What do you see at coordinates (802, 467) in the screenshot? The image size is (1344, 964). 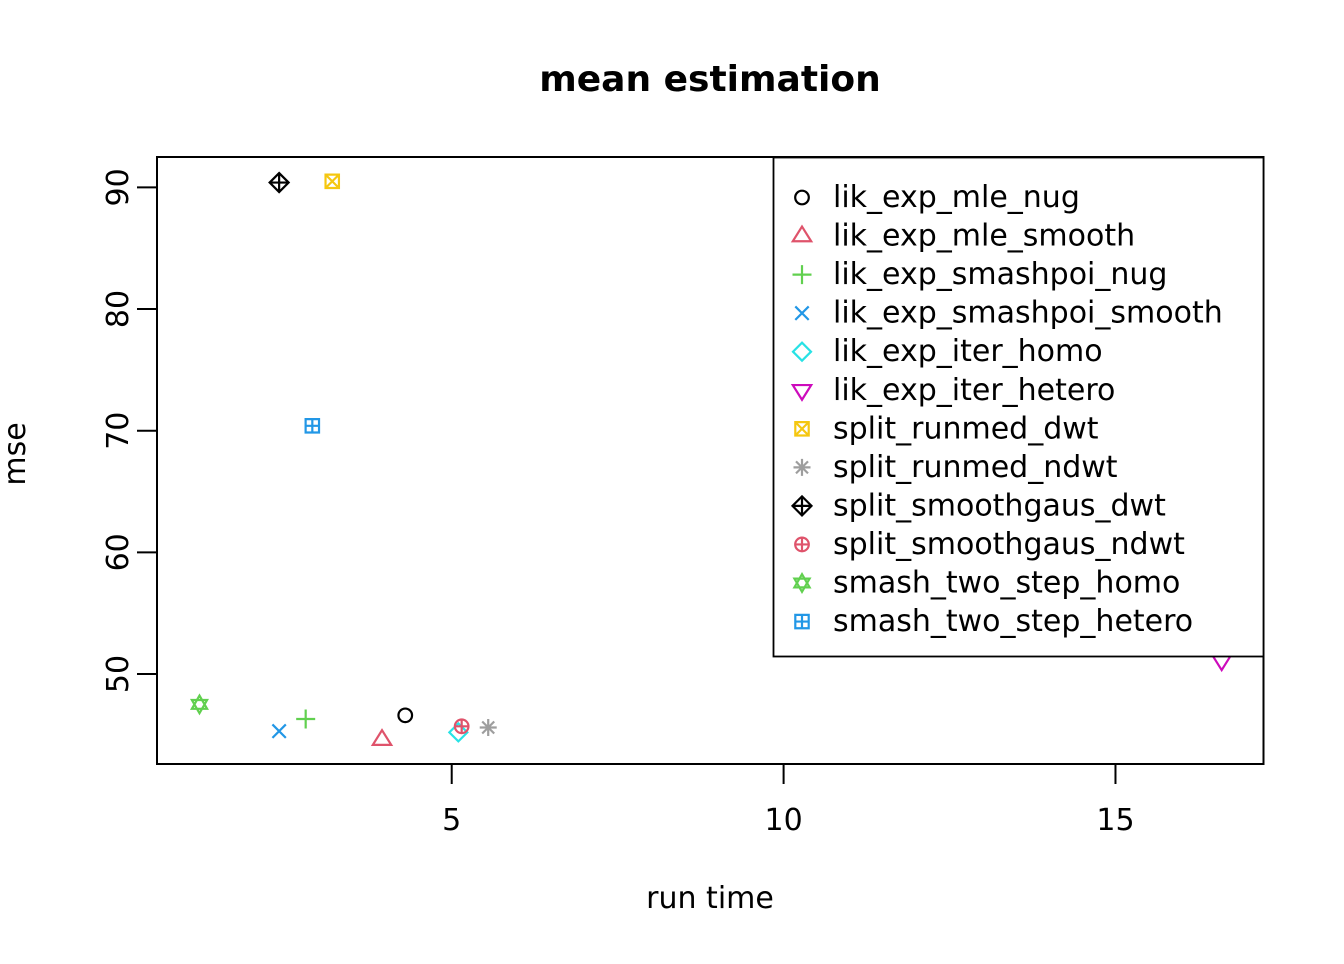 I see `legend-marker-split_runmed_ndwt` at bounding box center [802, 467].